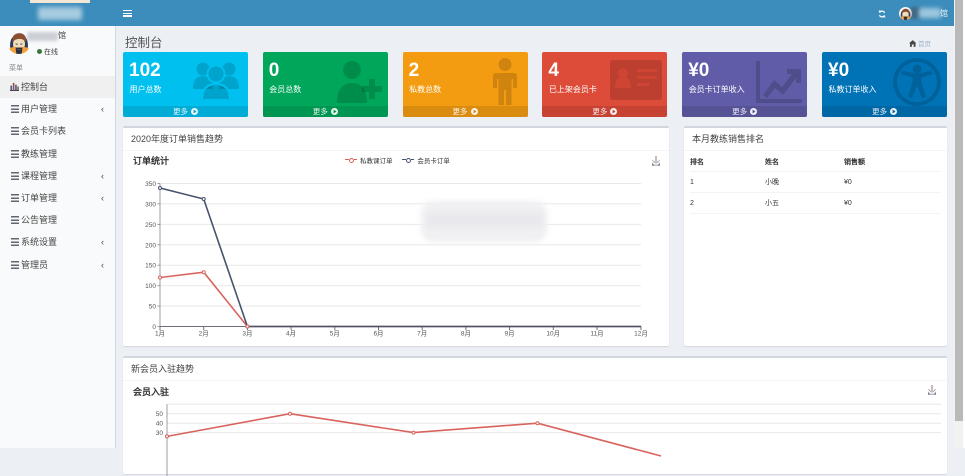 The width and height of the screenshot is (965, 476). What do you see at coordinates (641, 334) in the screenshot?
I see `svg-text: 12月` at bounding box center [641, 334].